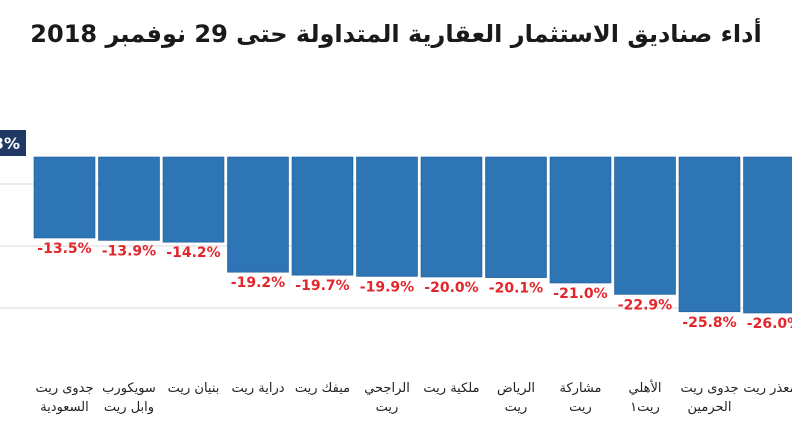  What do you see at coordinates (64, 407) in the screenshot?
I see `category-label: السعودية` at bounding box center [64, 407].